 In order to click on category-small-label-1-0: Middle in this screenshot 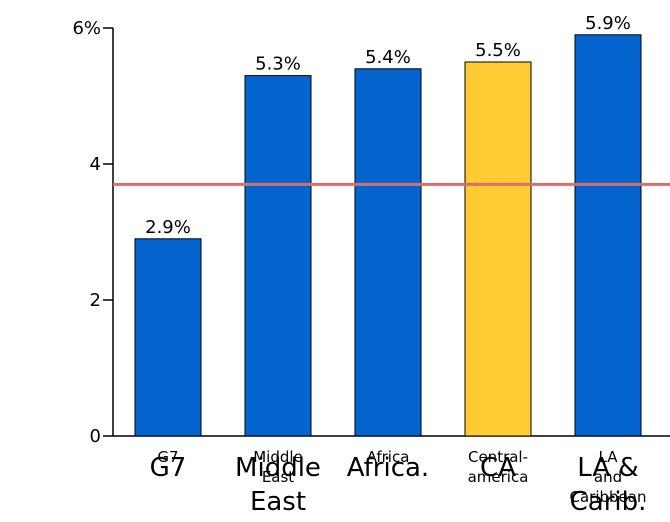, I will do `click(278, 457)`.